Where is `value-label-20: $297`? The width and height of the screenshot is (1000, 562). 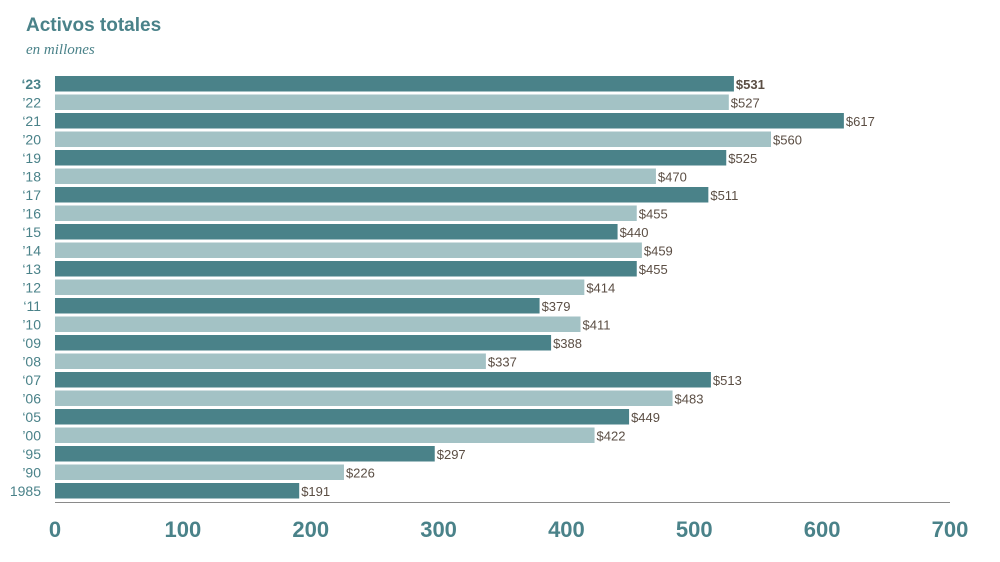 value-label-20: $297 is located at coordinates (451, 454).